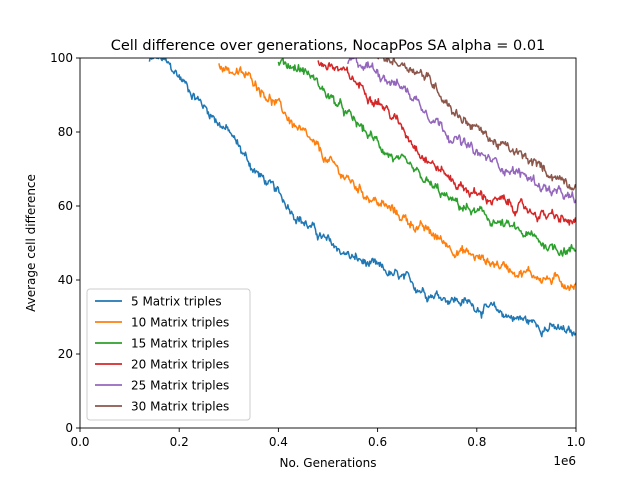 The image size is (640, 480). What do you see at coordinates (179, 442) in the screenshot?
I see `x-tick-label: 0.2` at bounding box center [179, 442].